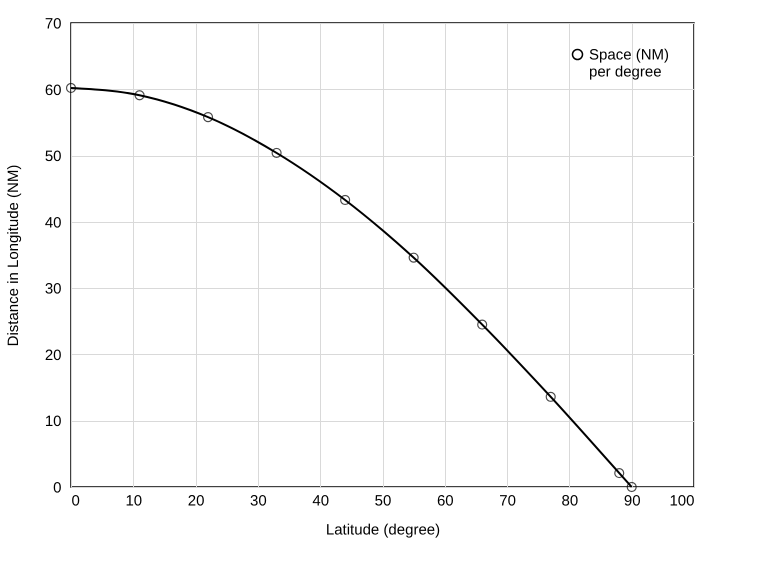 The height and width of the screenshot is (561, 772). What do you see at coordinates (53, 90) in the screenshot?
I see `y-tick-label: 60` at bounding box center [53, 90].